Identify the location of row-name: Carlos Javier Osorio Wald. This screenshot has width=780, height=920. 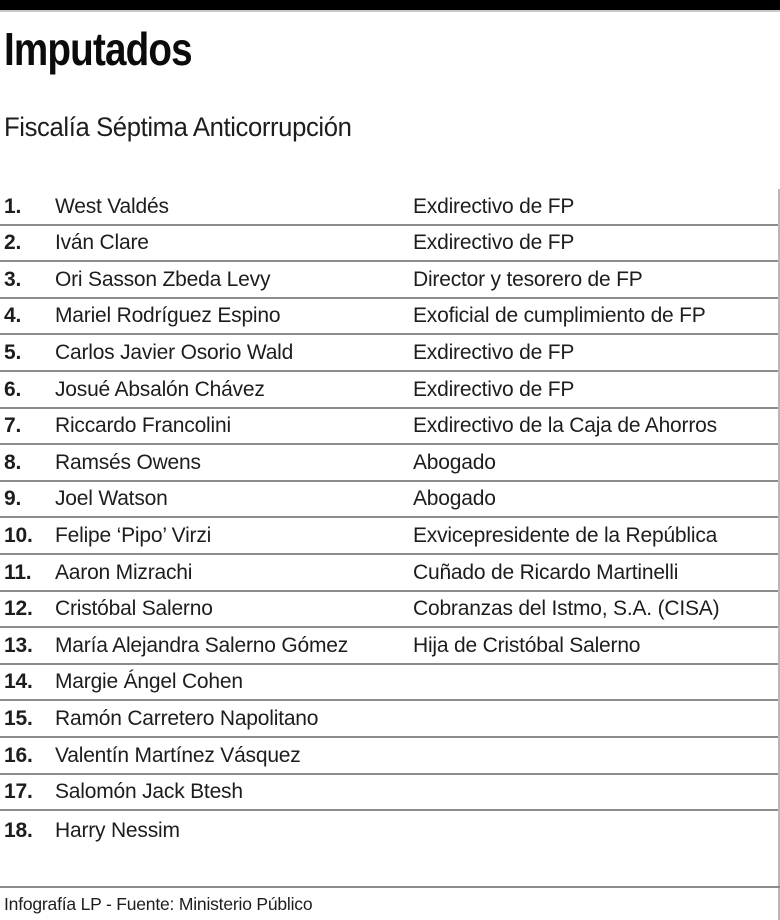
(174, 352).